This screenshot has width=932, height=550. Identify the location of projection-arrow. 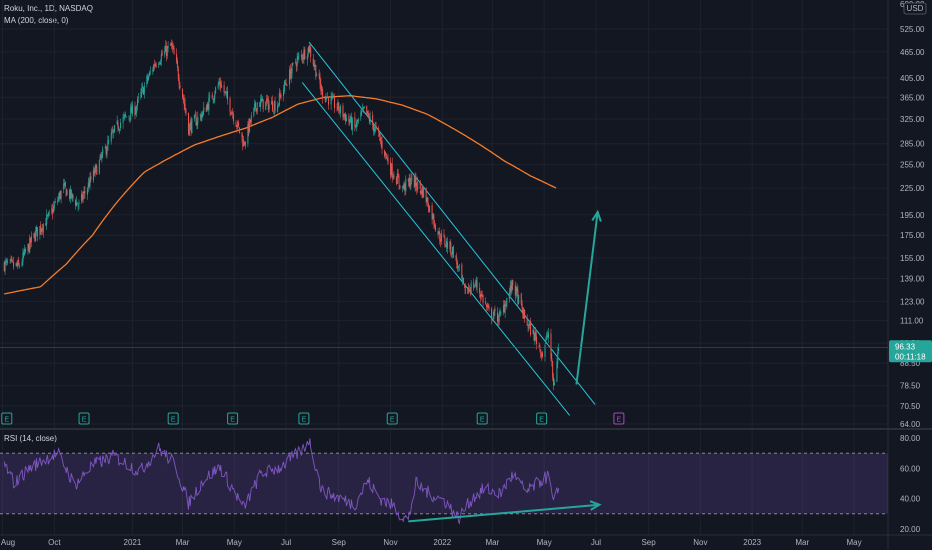
(587, 298).